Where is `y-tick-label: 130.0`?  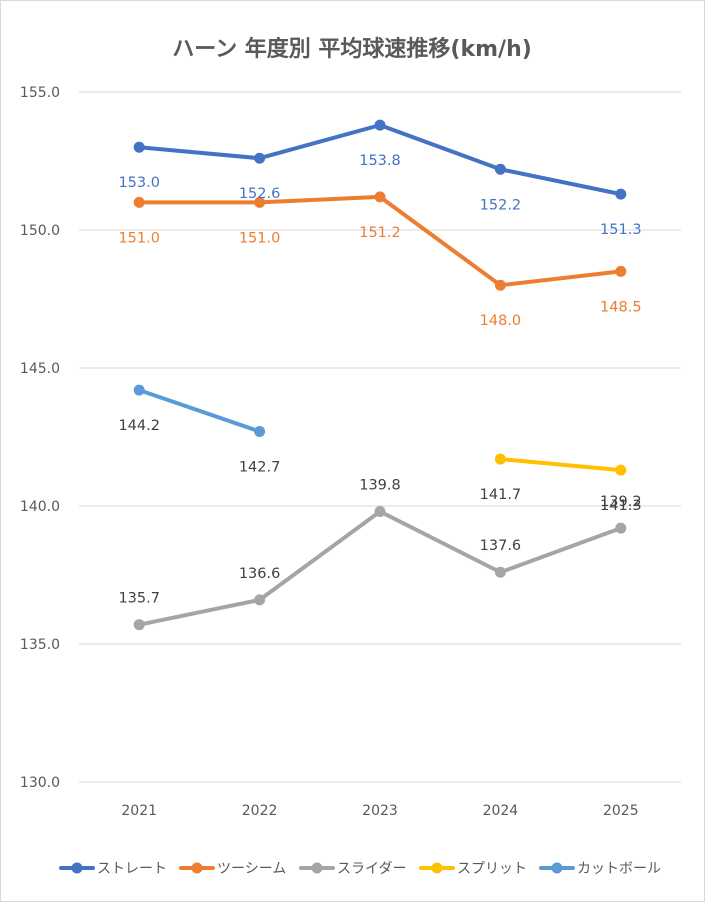
y-tick-label: 130.0 is located at coordinates (40, 783).